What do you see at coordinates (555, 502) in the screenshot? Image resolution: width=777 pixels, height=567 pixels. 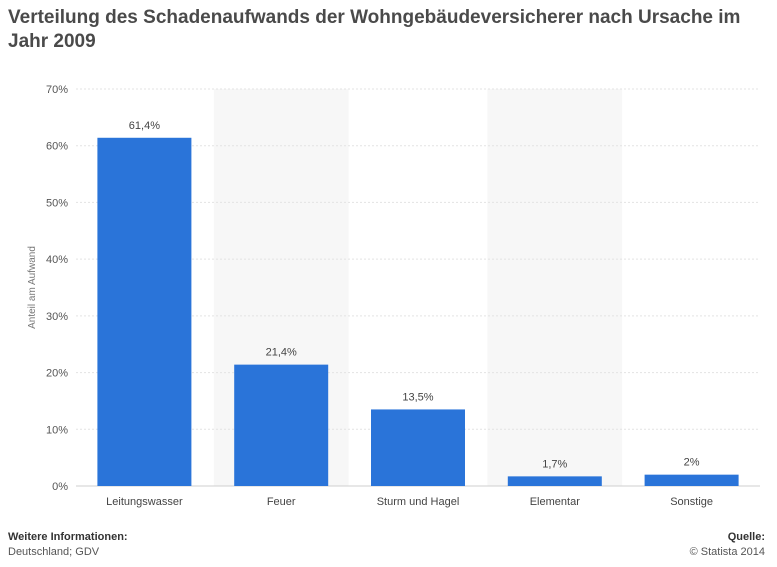 I see `x-tick-label: Elementar` at bounding box center [555, 502].